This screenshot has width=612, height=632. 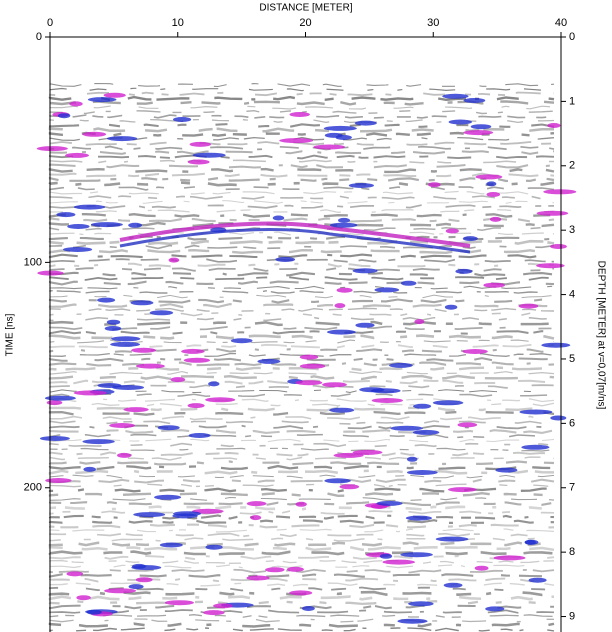 What do you see at coordinates (33, 262) in the screenshot?
I see `y-tick-label: 100` at bounding box center [33, 262].